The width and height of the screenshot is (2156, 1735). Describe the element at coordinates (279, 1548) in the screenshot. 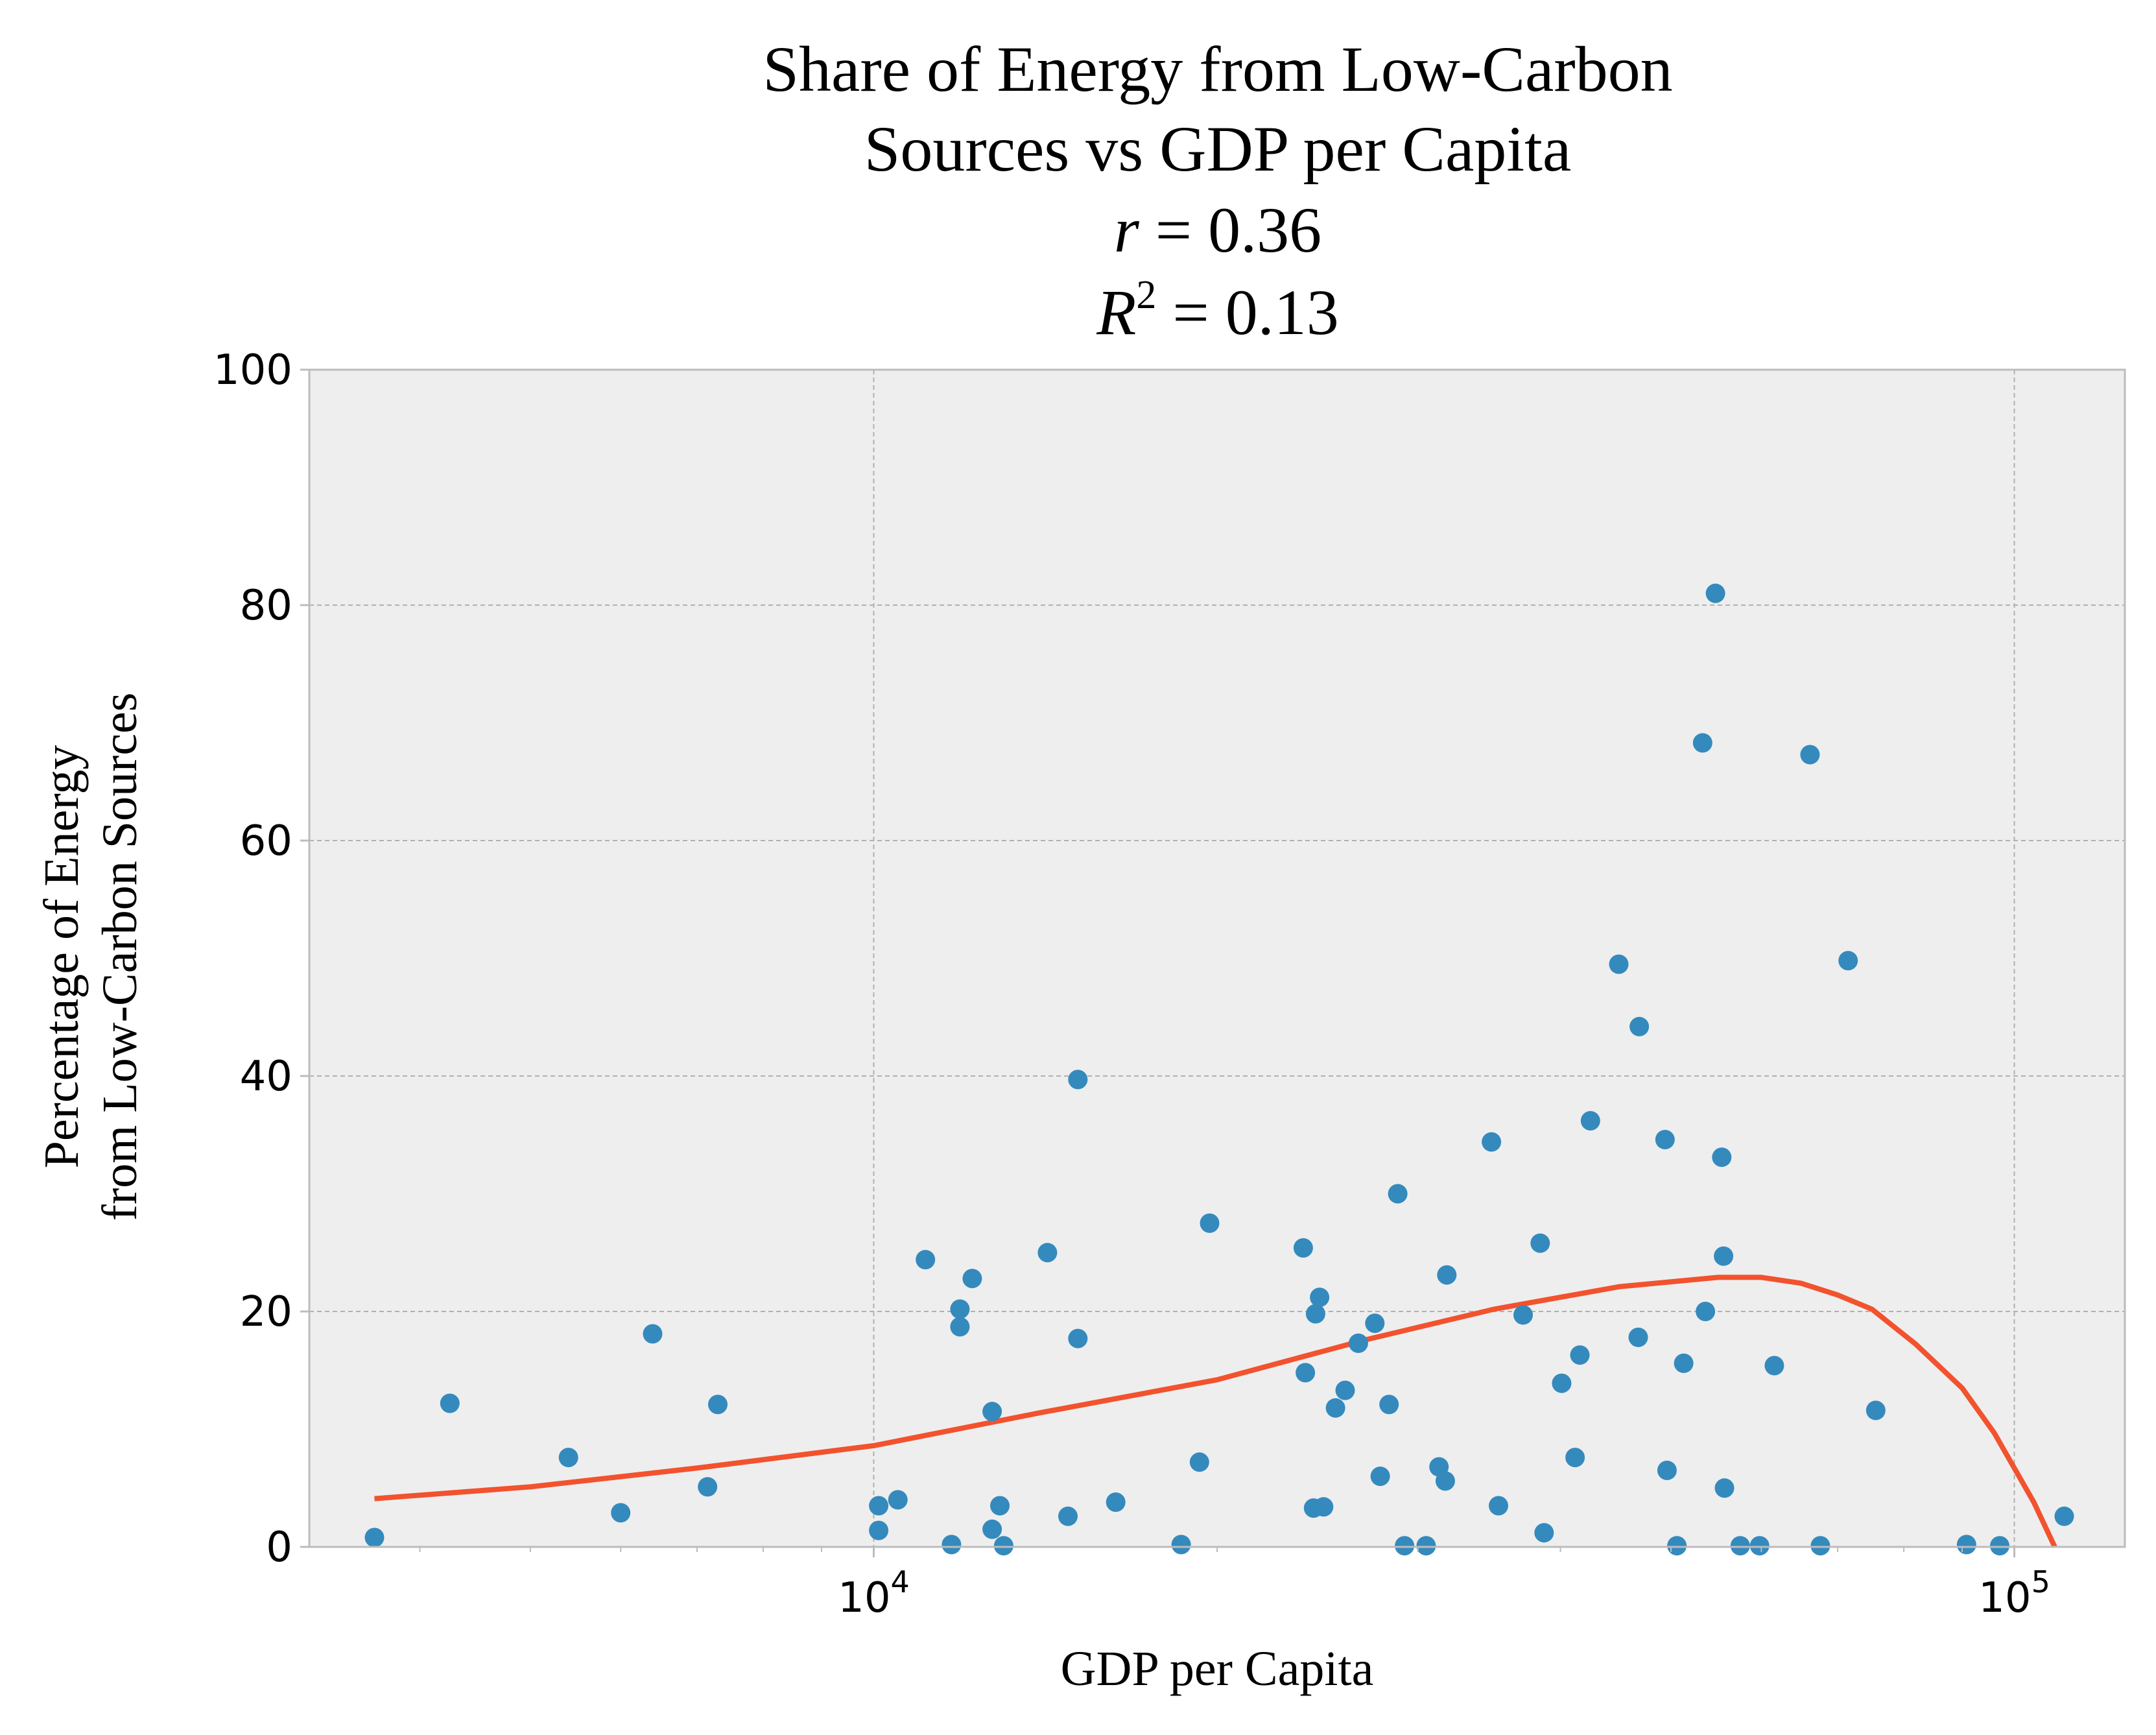

I see `y-tick-label: 0` at that location.